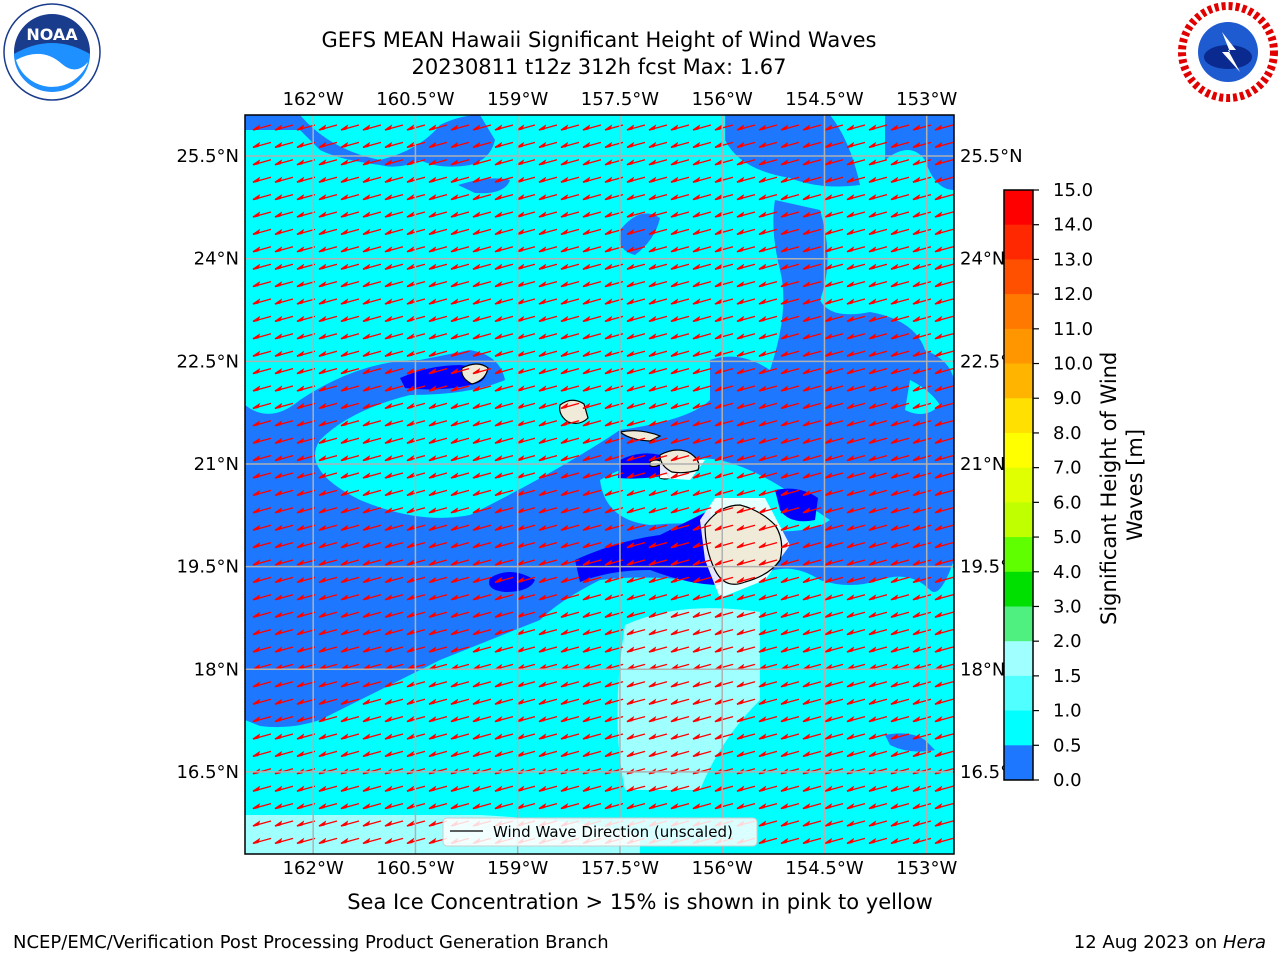 The height and width of the screenshot is (960, 1280). I want to click on colorbar-tick-label: 3.0, so click(1067, 606).